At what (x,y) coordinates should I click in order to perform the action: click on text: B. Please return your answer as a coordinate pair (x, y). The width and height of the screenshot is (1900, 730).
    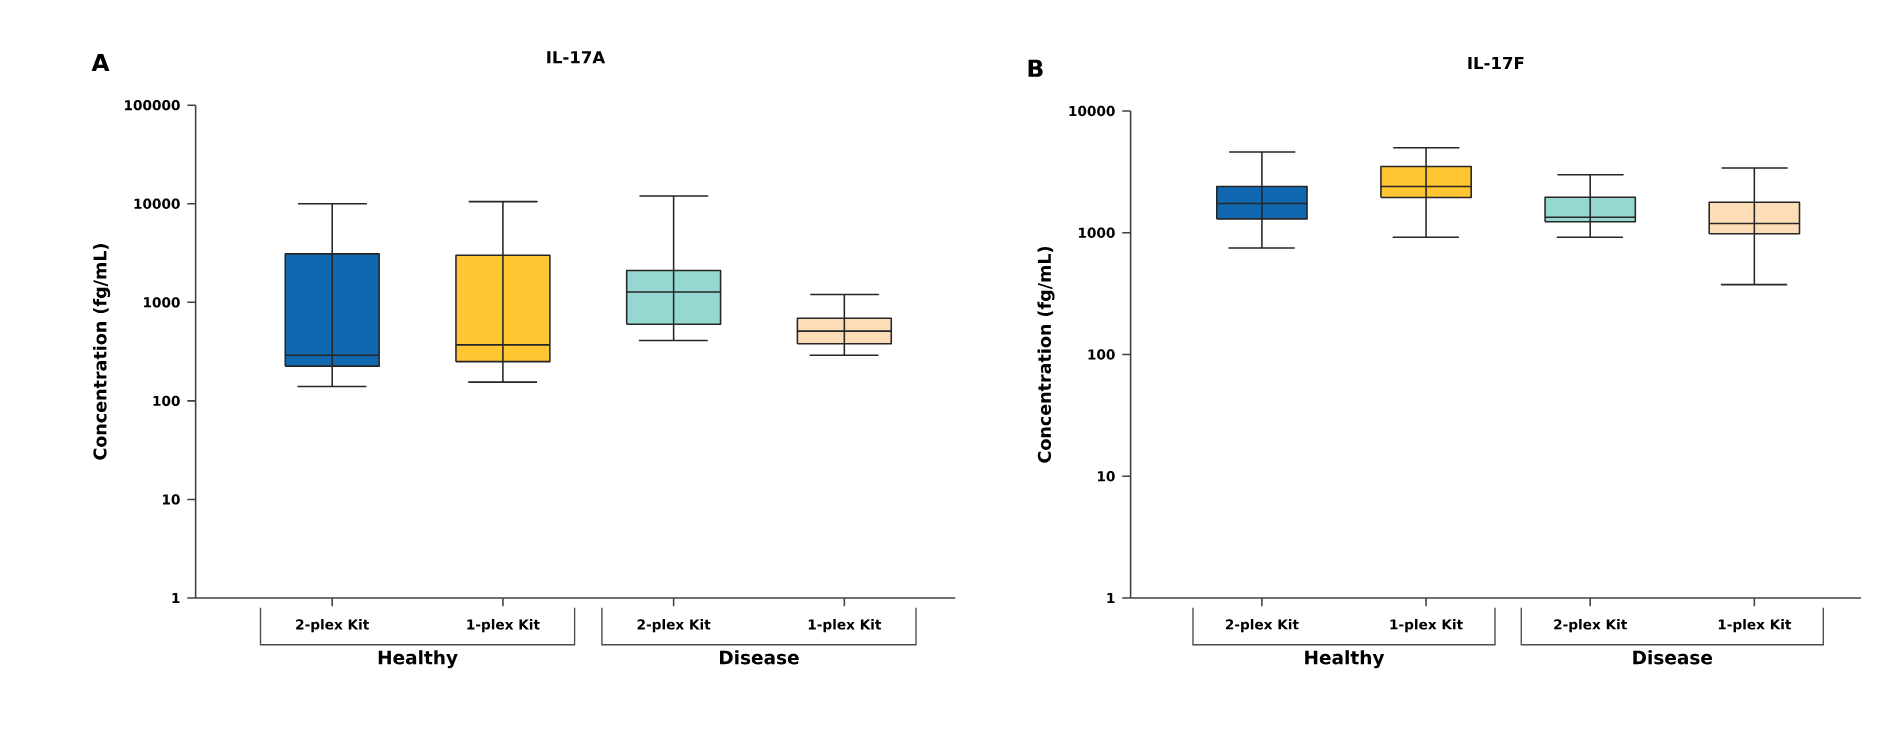
    Looking at the image, I should click on (1035, 68).